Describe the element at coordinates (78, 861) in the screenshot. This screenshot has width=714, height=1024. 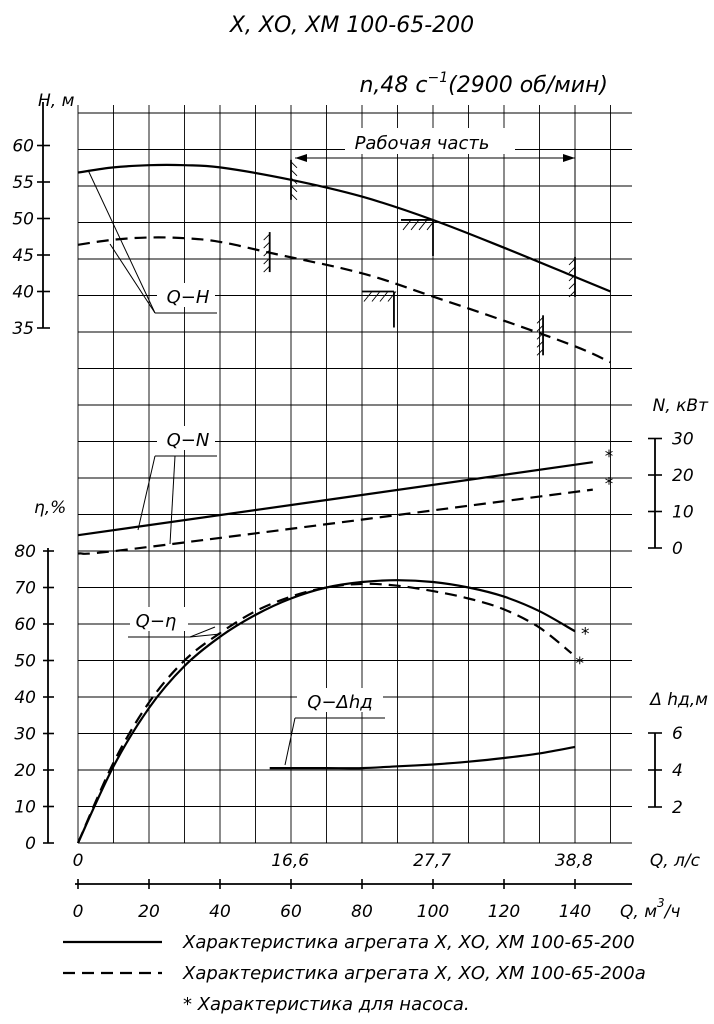
I see `q-ls-tick-label: 0` at that location.